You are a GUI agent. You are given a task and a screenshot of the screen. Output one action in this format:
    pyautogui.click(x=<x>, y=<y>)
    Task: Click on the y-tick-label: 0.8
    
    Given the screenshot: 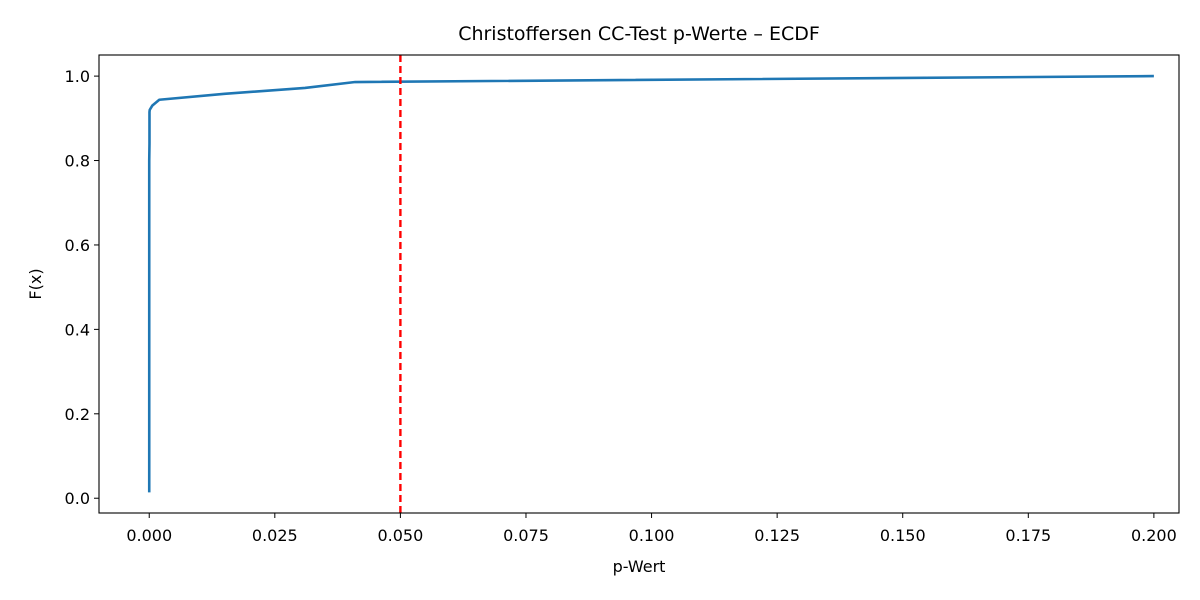 What is the action you would take?
    pyautogui.click(x=77, y=161)
    